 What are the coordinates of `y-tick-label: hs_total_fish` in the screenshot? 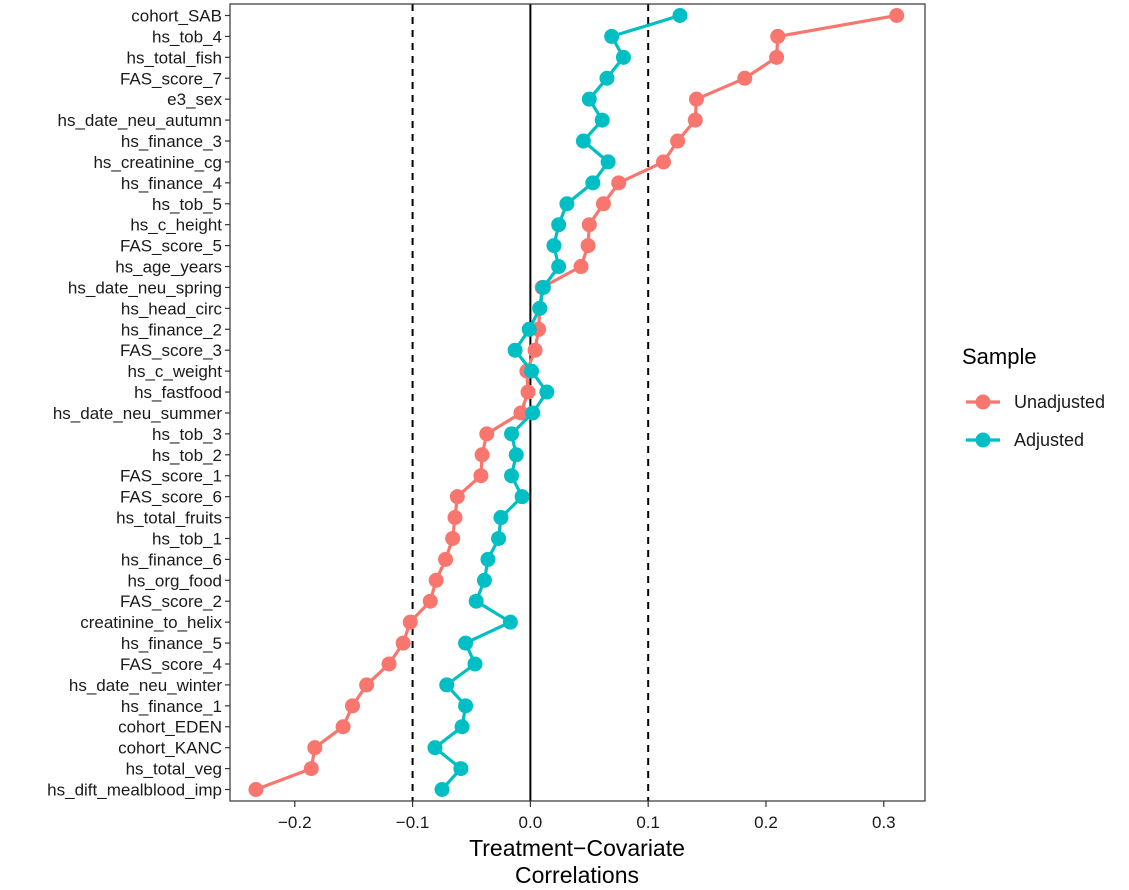 It's located at (174, 57).